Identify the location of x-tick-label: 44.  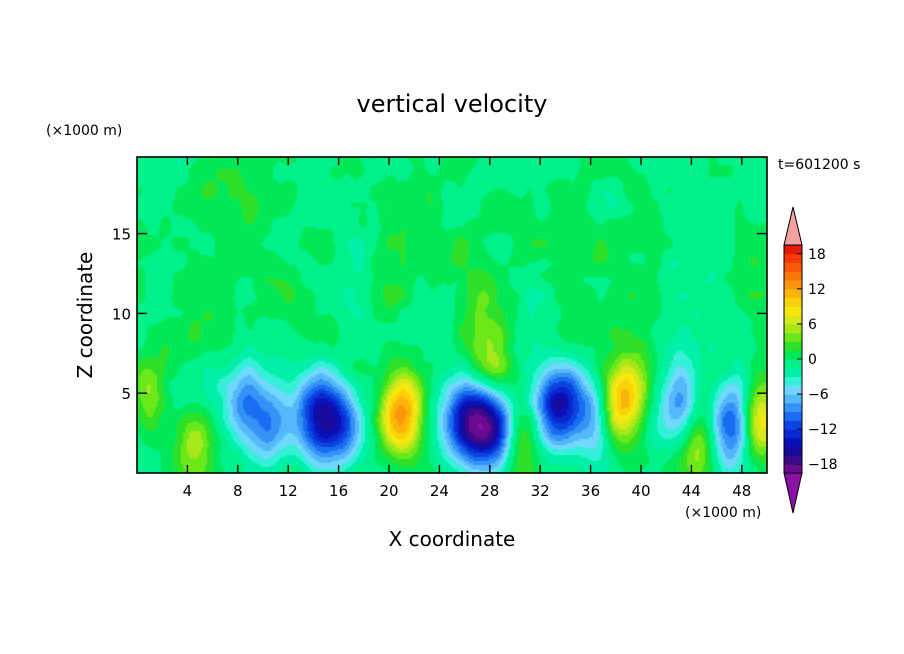
(691, 491).